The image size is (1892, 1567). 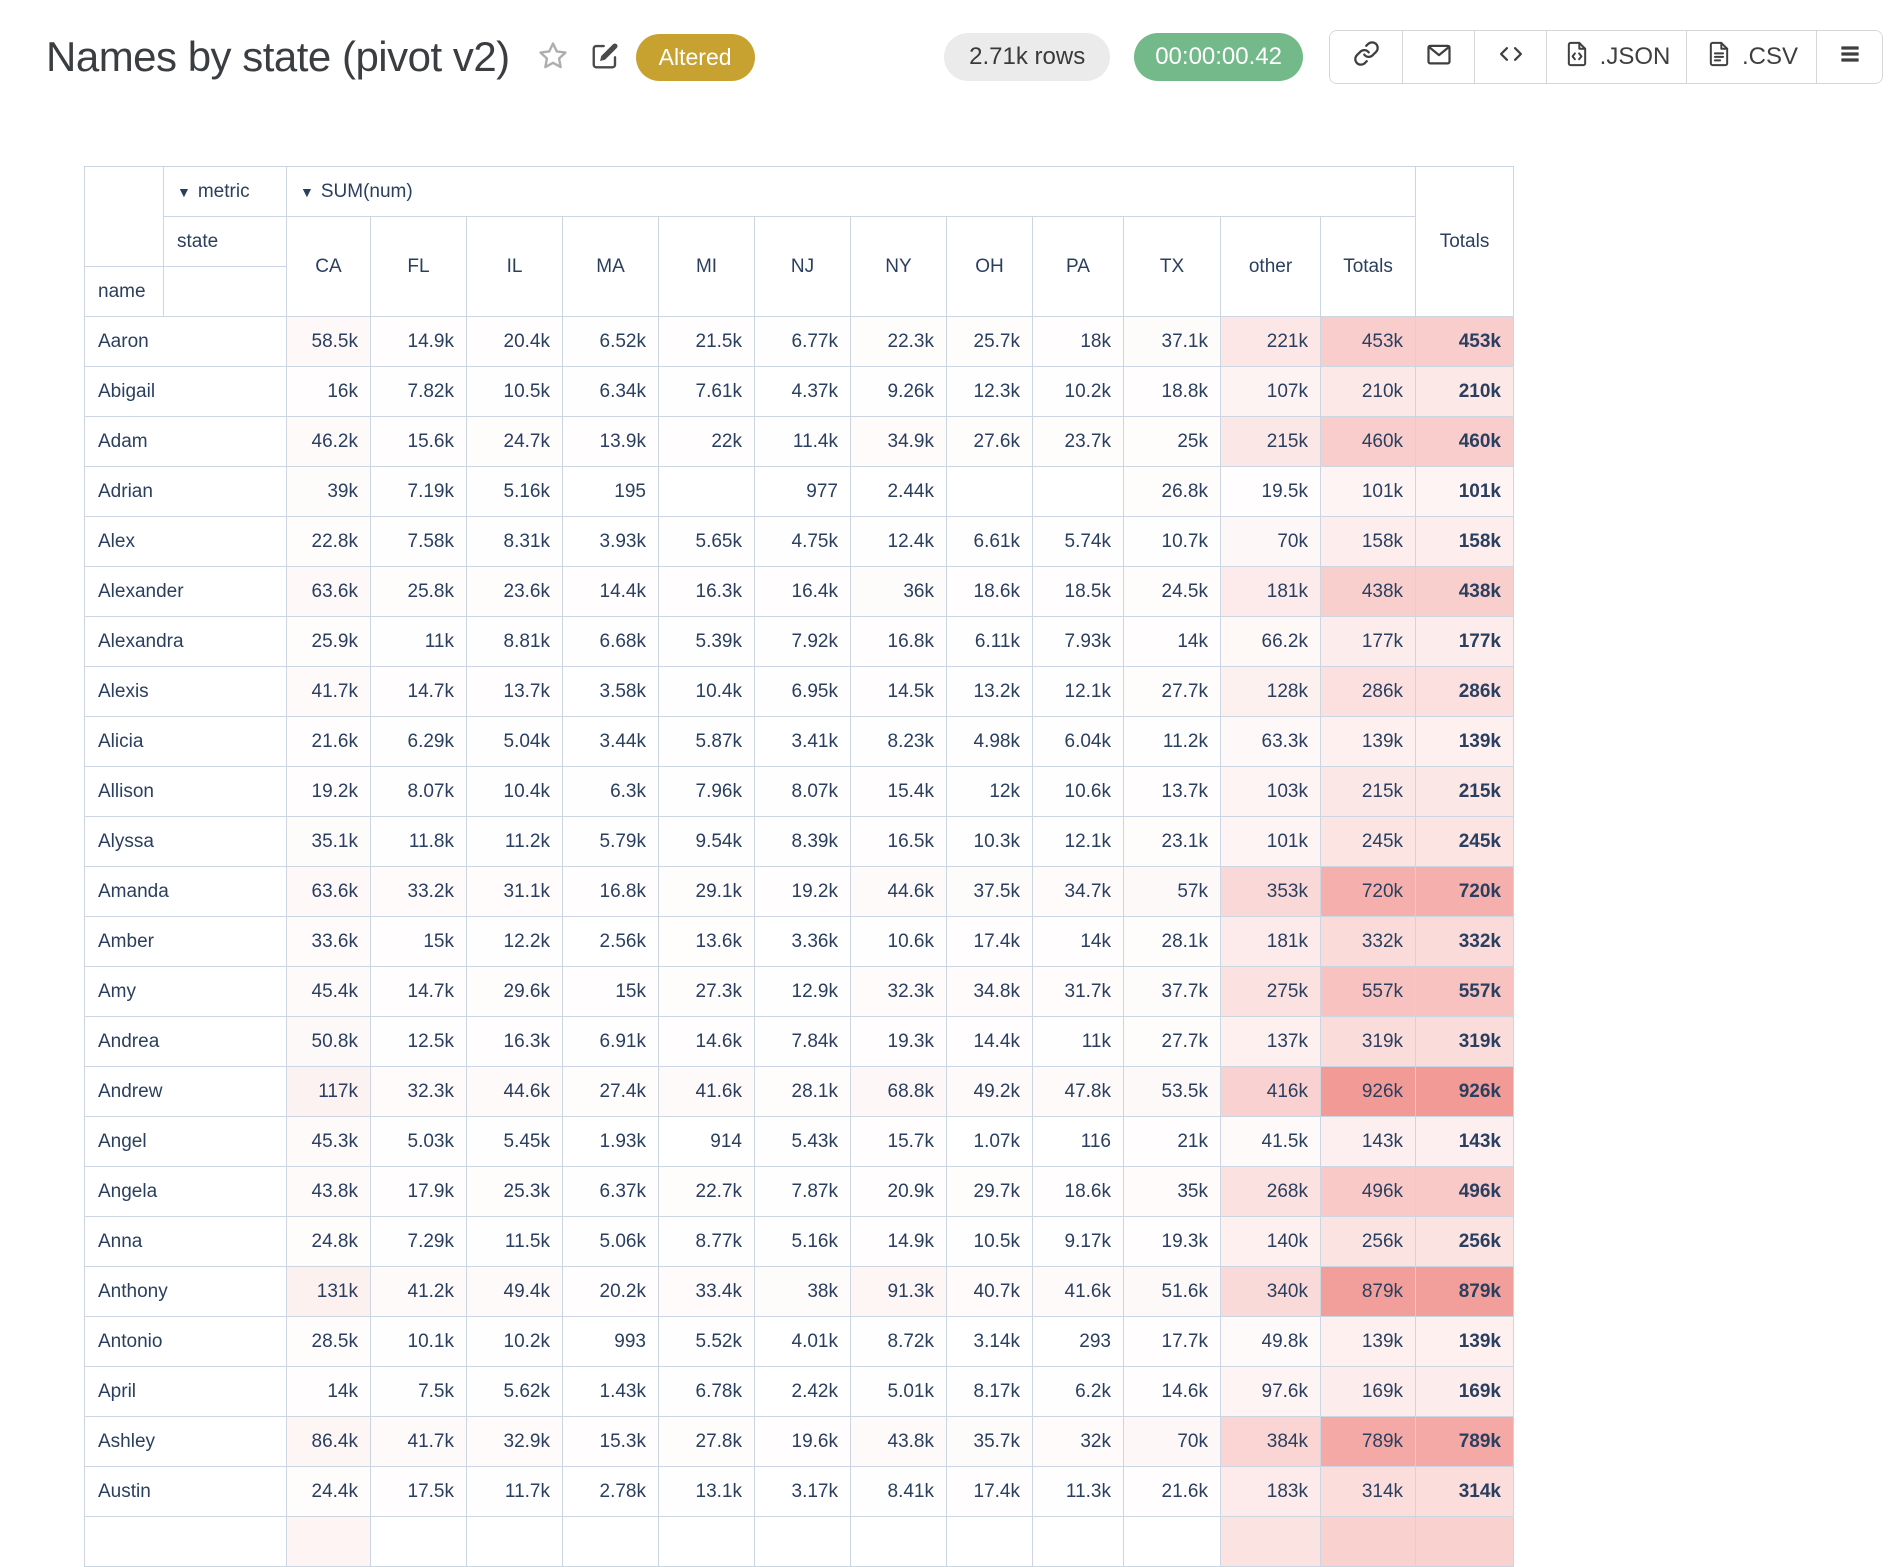 I want to click on value-cell: 37.7k, so click(x=1172, y=991).